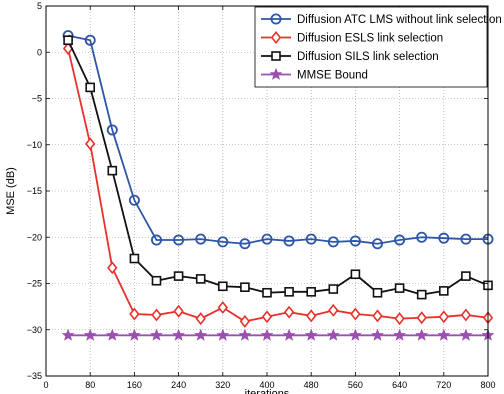  What do you see at coordinates (37, 99) in the screenshot?
I see `y-tick-label: −5` at bounding box center [37, 99].